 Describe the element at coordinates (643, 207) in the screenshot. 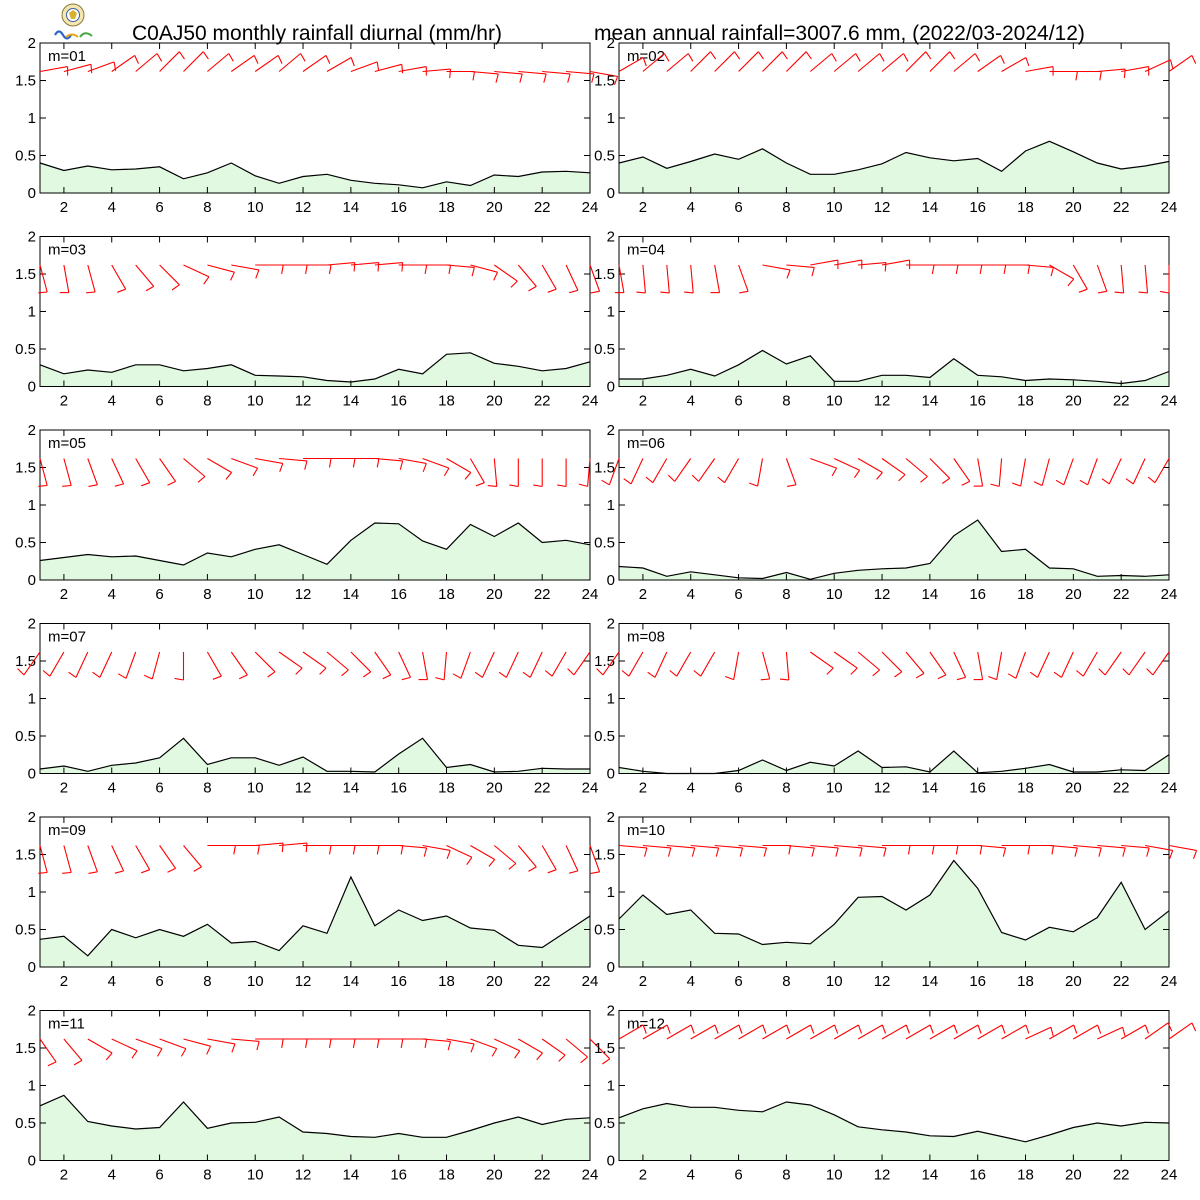

I see `x-tick-label: 2` at that location.